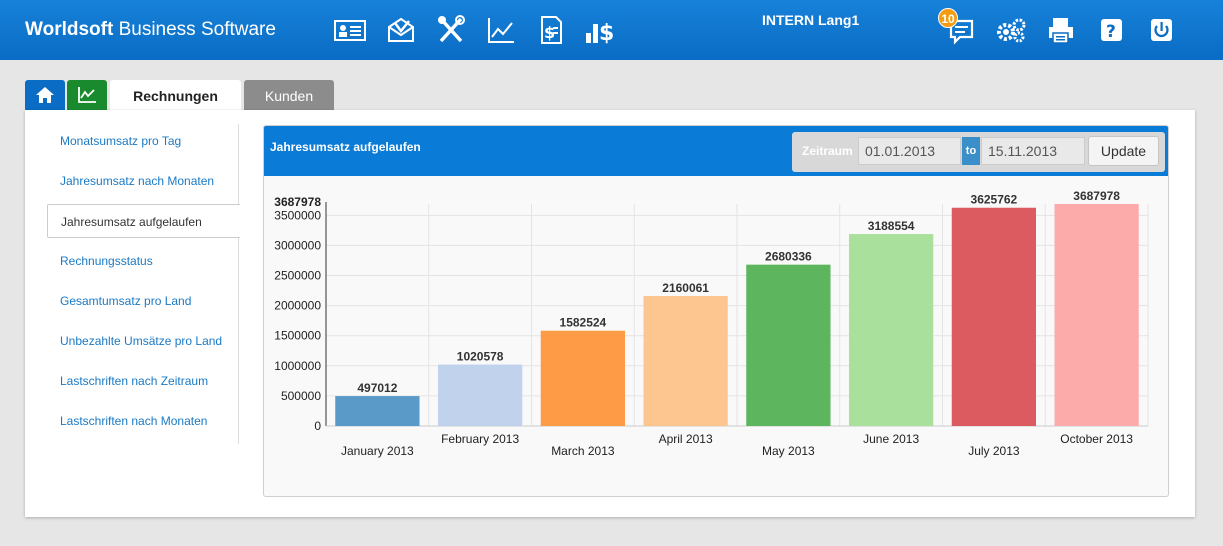 The width and height of the screenshot is (1223, 546). What do you see at coordinates (297, 202) in the screenshot?
I see `y-max-label: 3687978` at bounding box center [297, 202].